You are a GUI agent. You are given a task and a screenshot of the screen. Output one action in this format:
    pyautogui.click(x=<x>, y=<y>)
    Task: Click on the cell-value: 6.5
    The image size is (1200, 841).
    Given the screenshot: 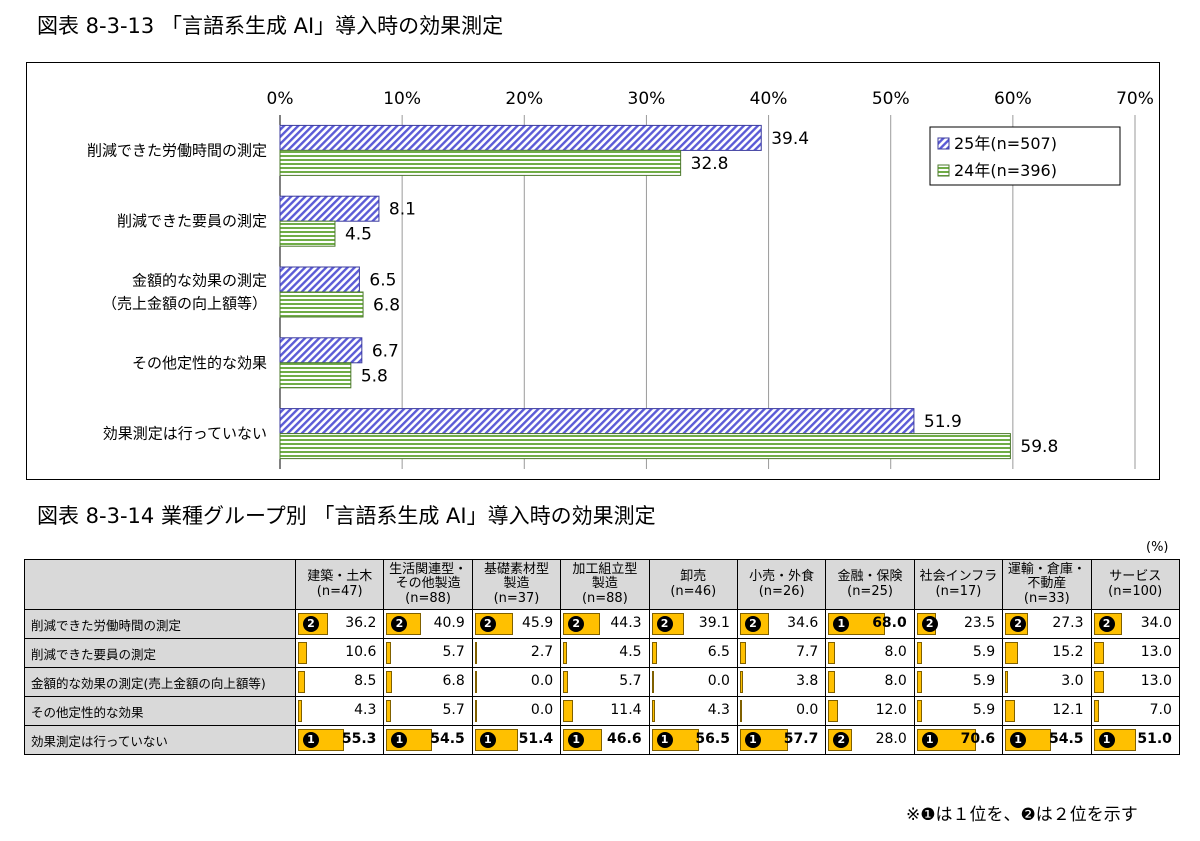 What is the action you would take?
    pyautogui.click(x=718, y=652)
    